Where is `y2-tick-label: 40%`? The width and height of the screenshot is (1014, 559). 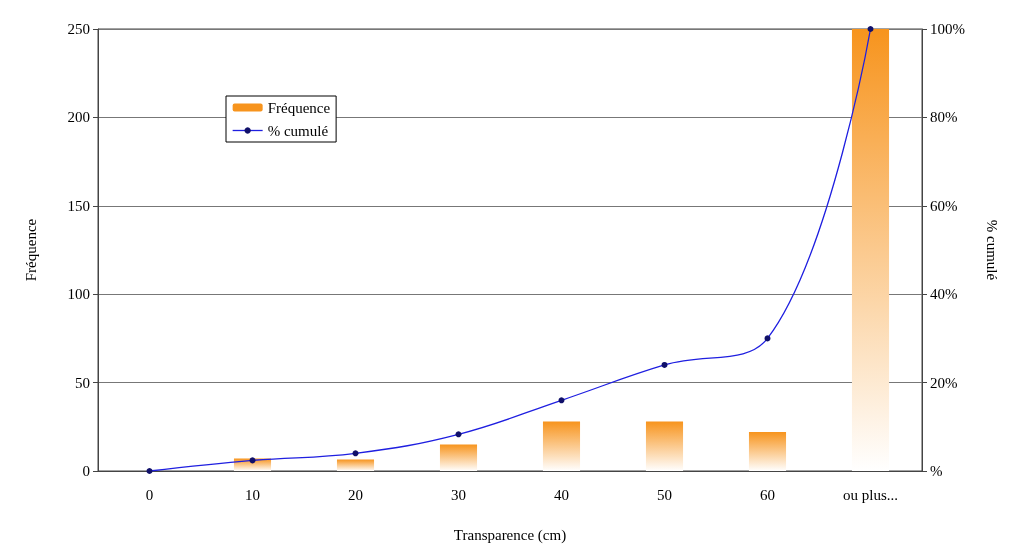
y2-tick-label: 40% is located at coordinates (944, 294).